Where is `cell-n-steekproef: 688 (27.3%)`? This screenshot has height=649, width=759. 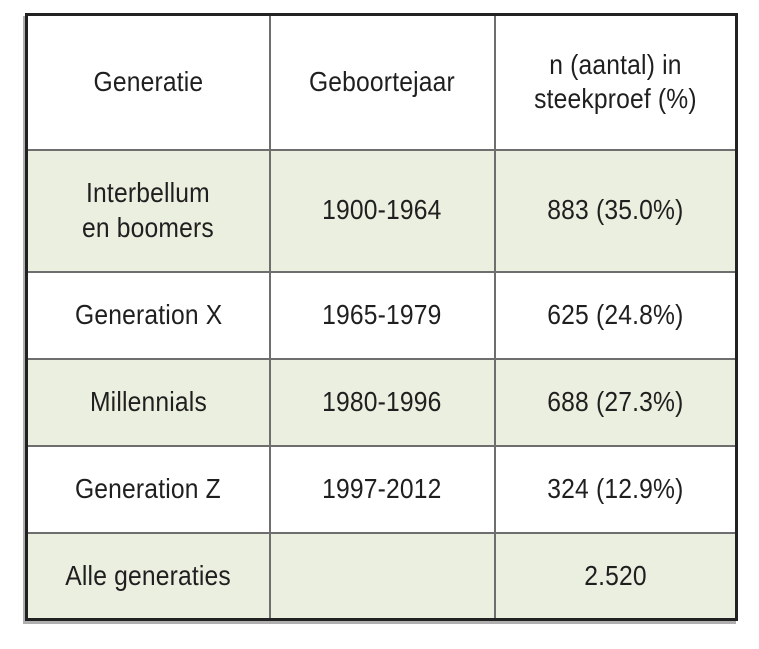
cell-n-steekproef: 688 (27.3%) is located at coordinates (615, 402).